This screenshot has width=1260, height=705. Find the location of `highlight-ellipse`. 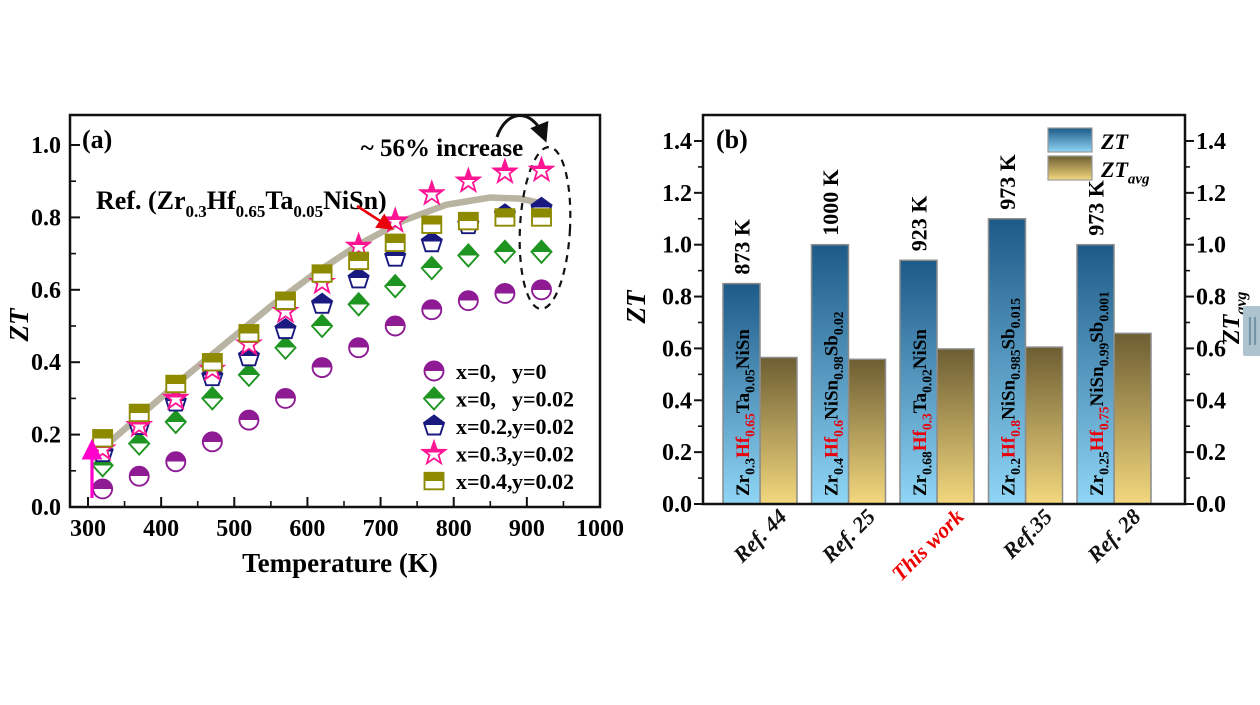

highlight-ellipse is located at coordinates (545, 228).